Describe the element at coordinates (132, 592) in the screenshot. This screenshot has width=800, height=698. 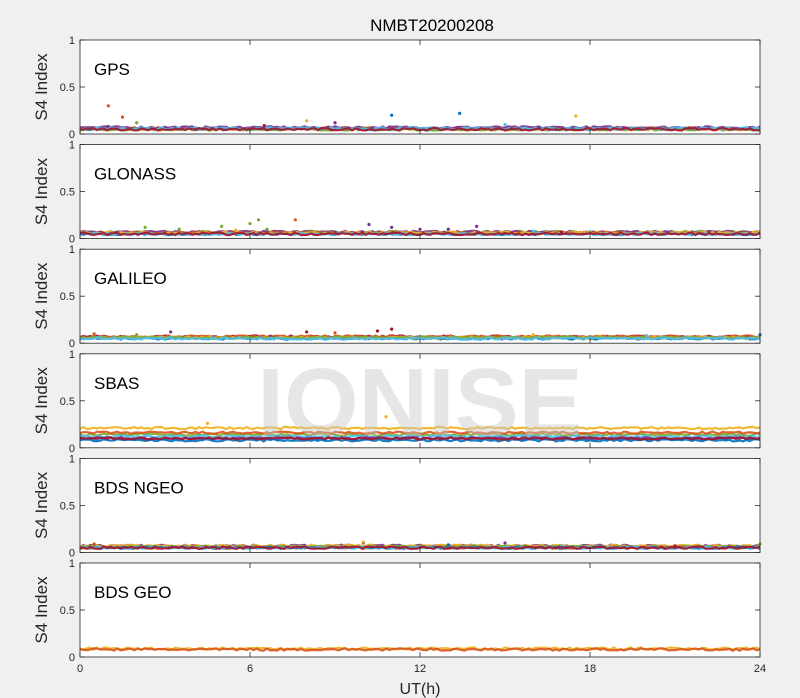
I see `panel-label: BDS GEO` at that location.